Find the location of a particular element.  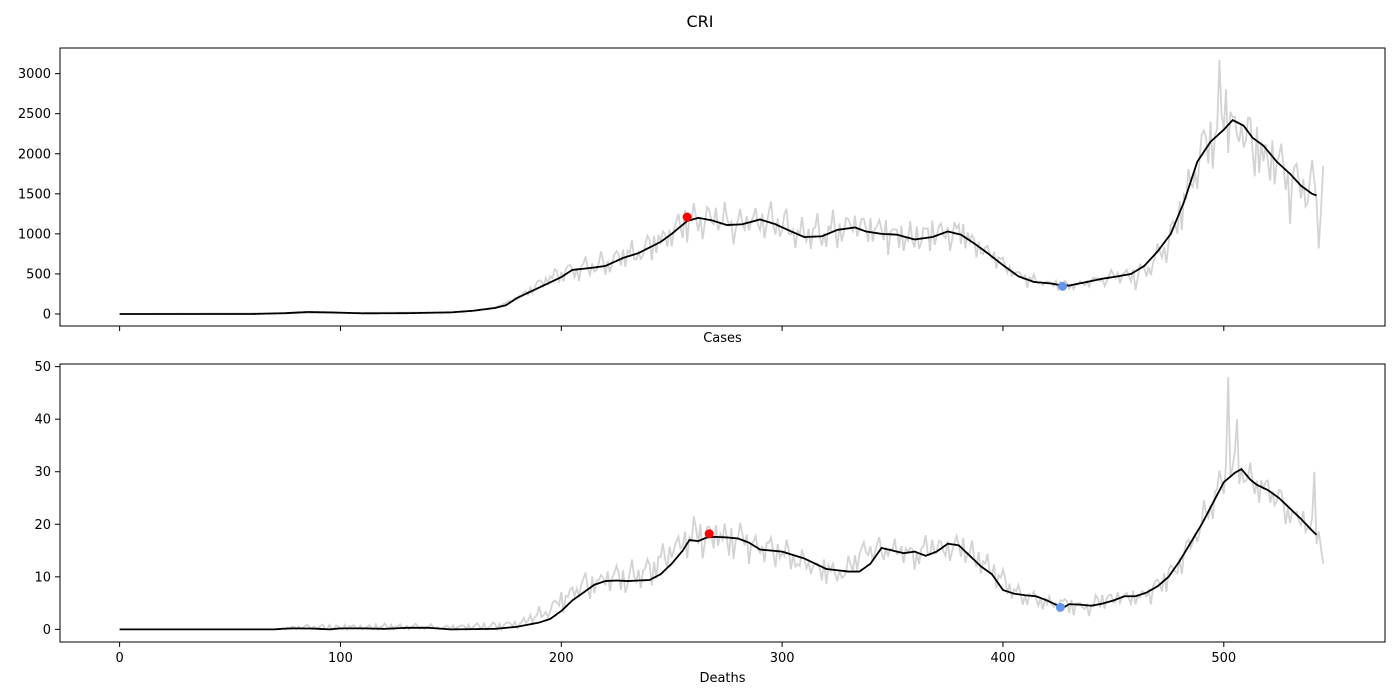

y-tick-label: 20 is located at coordinates (42, 525).